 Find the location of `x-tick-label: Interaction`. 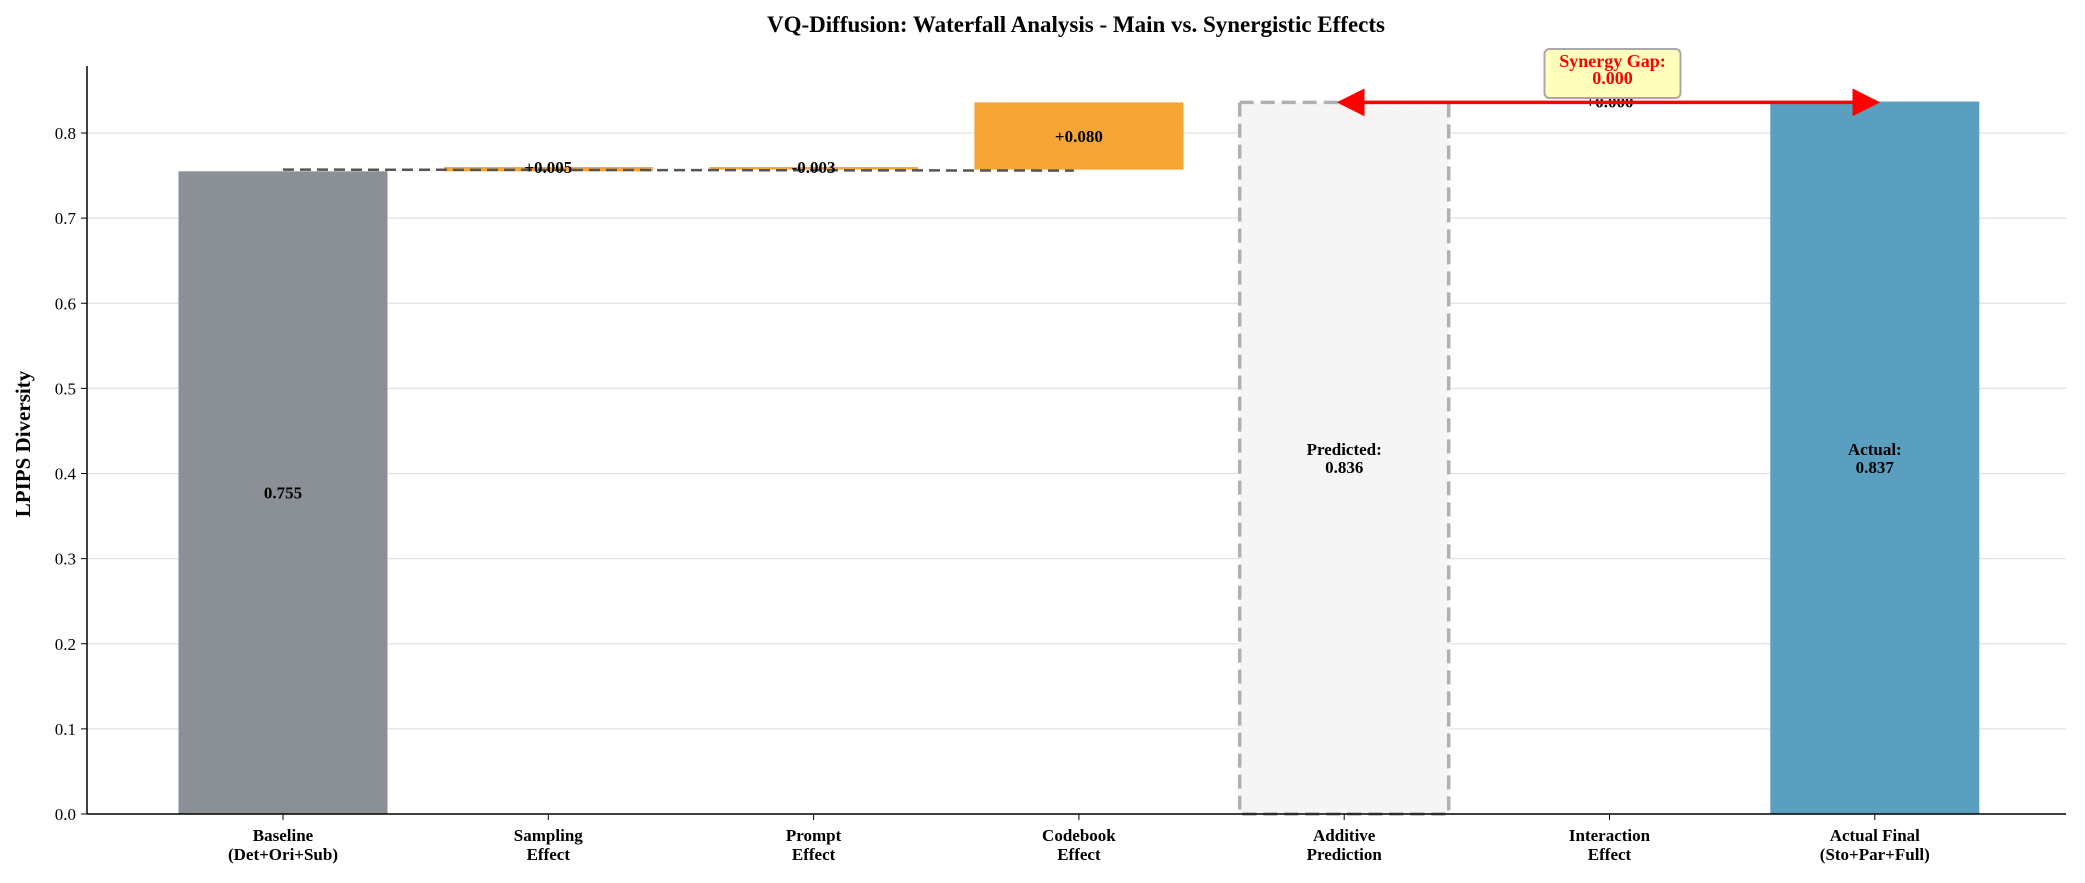

x-tick-label: Interaction is located at coordinates (1610, 835).